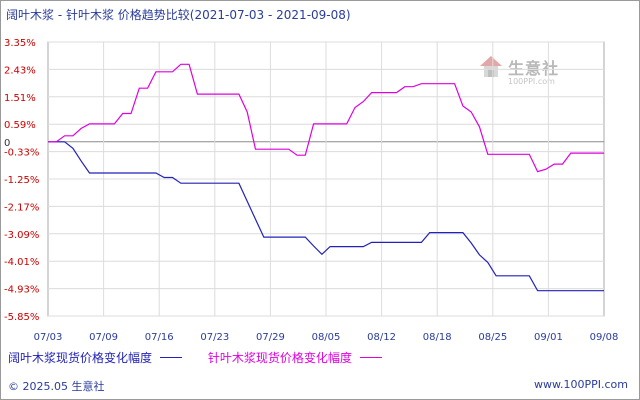  I want to click on x-tick-label: 08/05, so click(326, 337).